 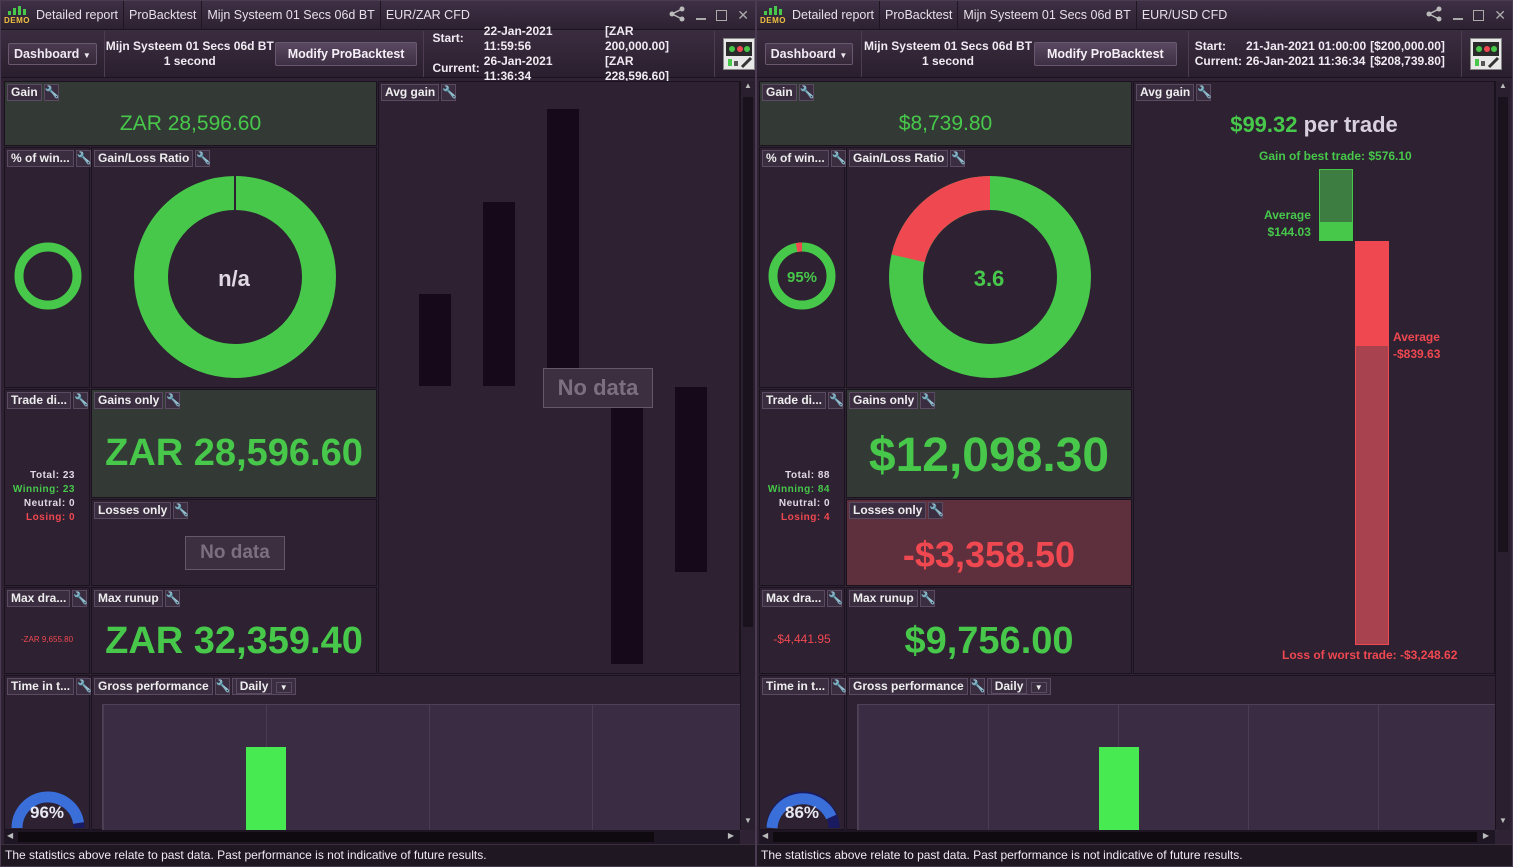 What do you see at coordinates (826, 517) in the screenshot?
I see `losing-value: 4` at bounding box center [826, 517].